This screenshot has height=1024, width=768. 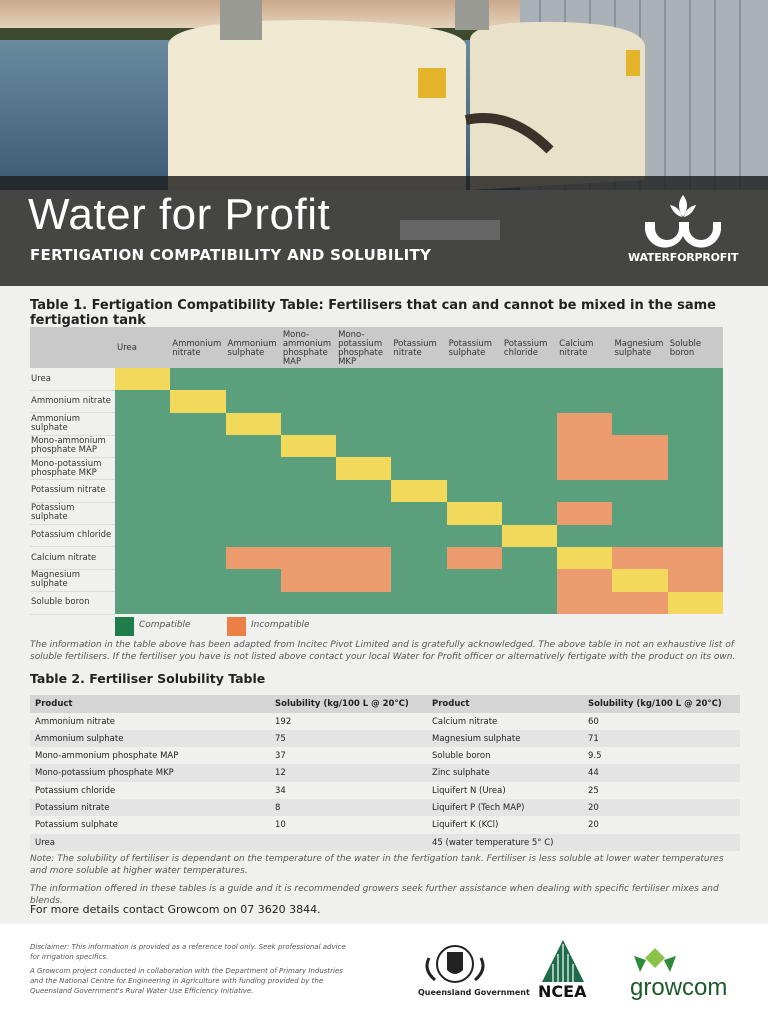 What do you see at coordinates (470, 348) in the screenshot?
I see `column-header: Potassium sulphate` at bounding box center [470, 348].